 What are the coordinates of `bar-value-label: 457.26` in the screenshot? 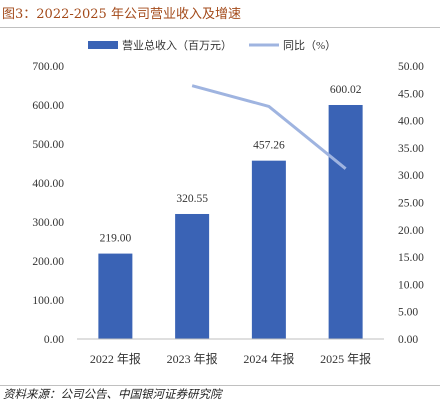 It's located at (269, 146).